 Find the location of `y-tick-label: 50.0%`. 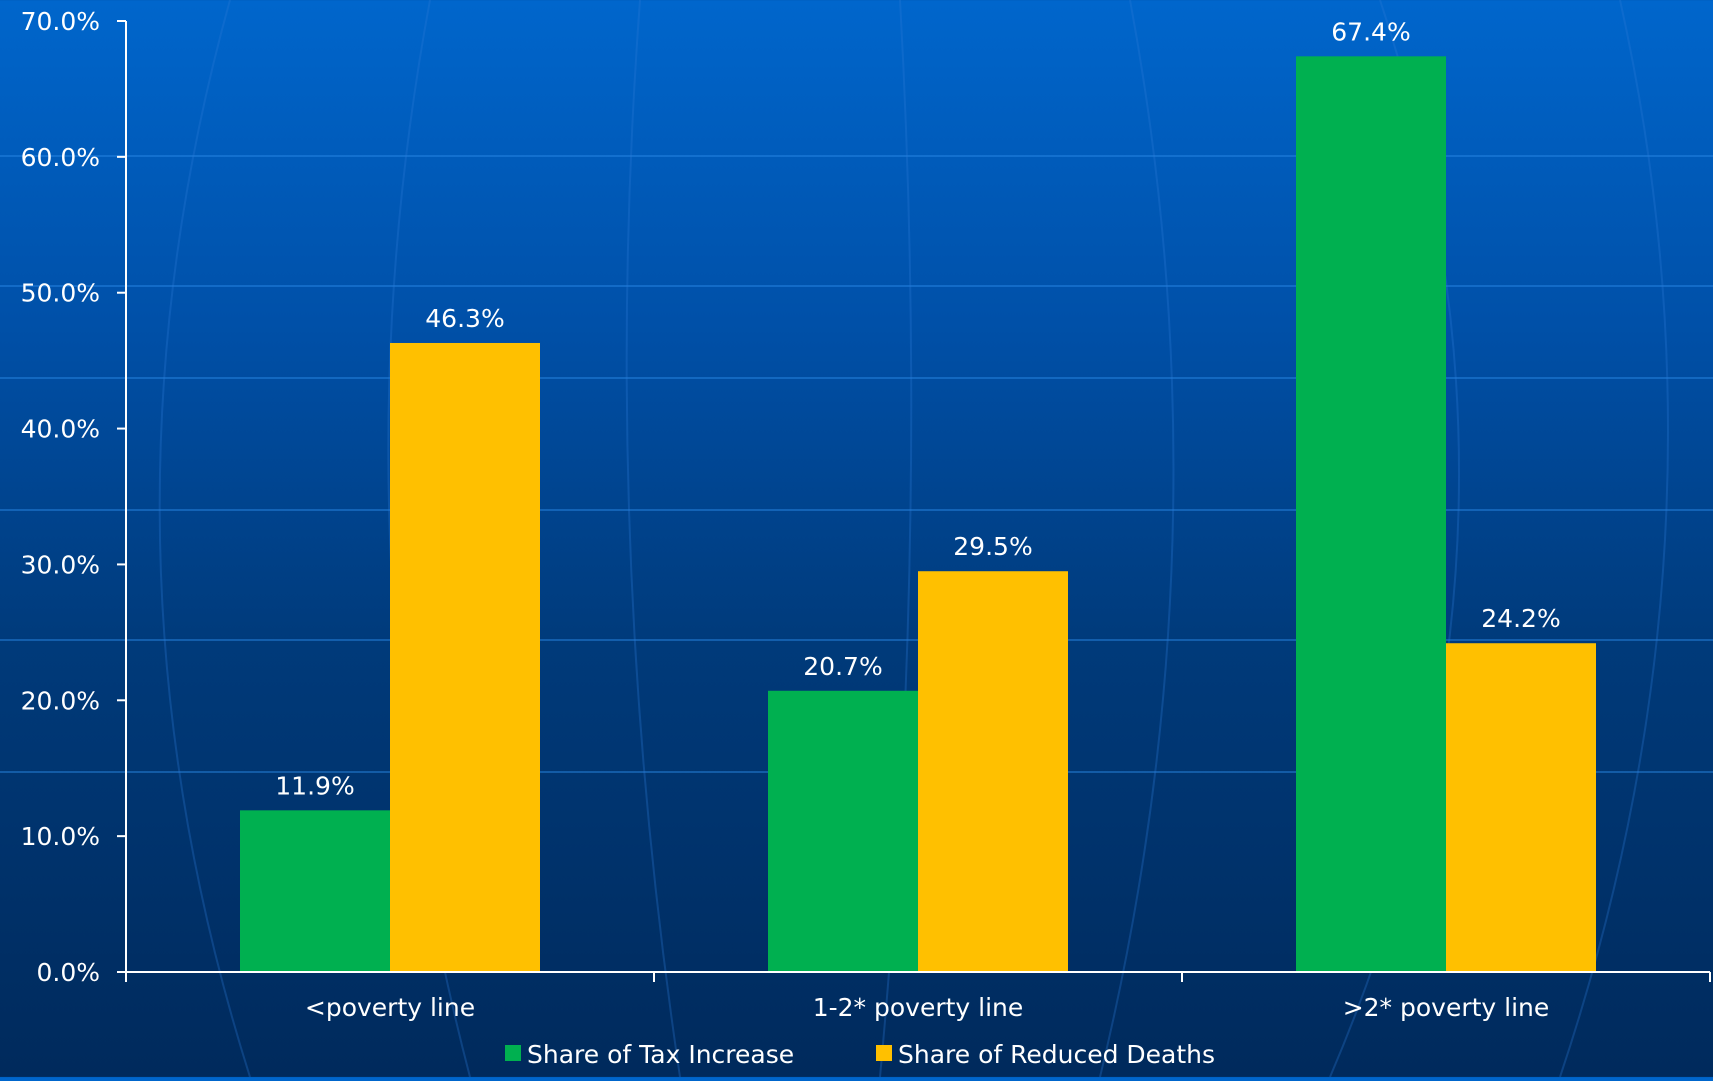

y-tick-label: 50.0% is located at coordinates (60, 293).